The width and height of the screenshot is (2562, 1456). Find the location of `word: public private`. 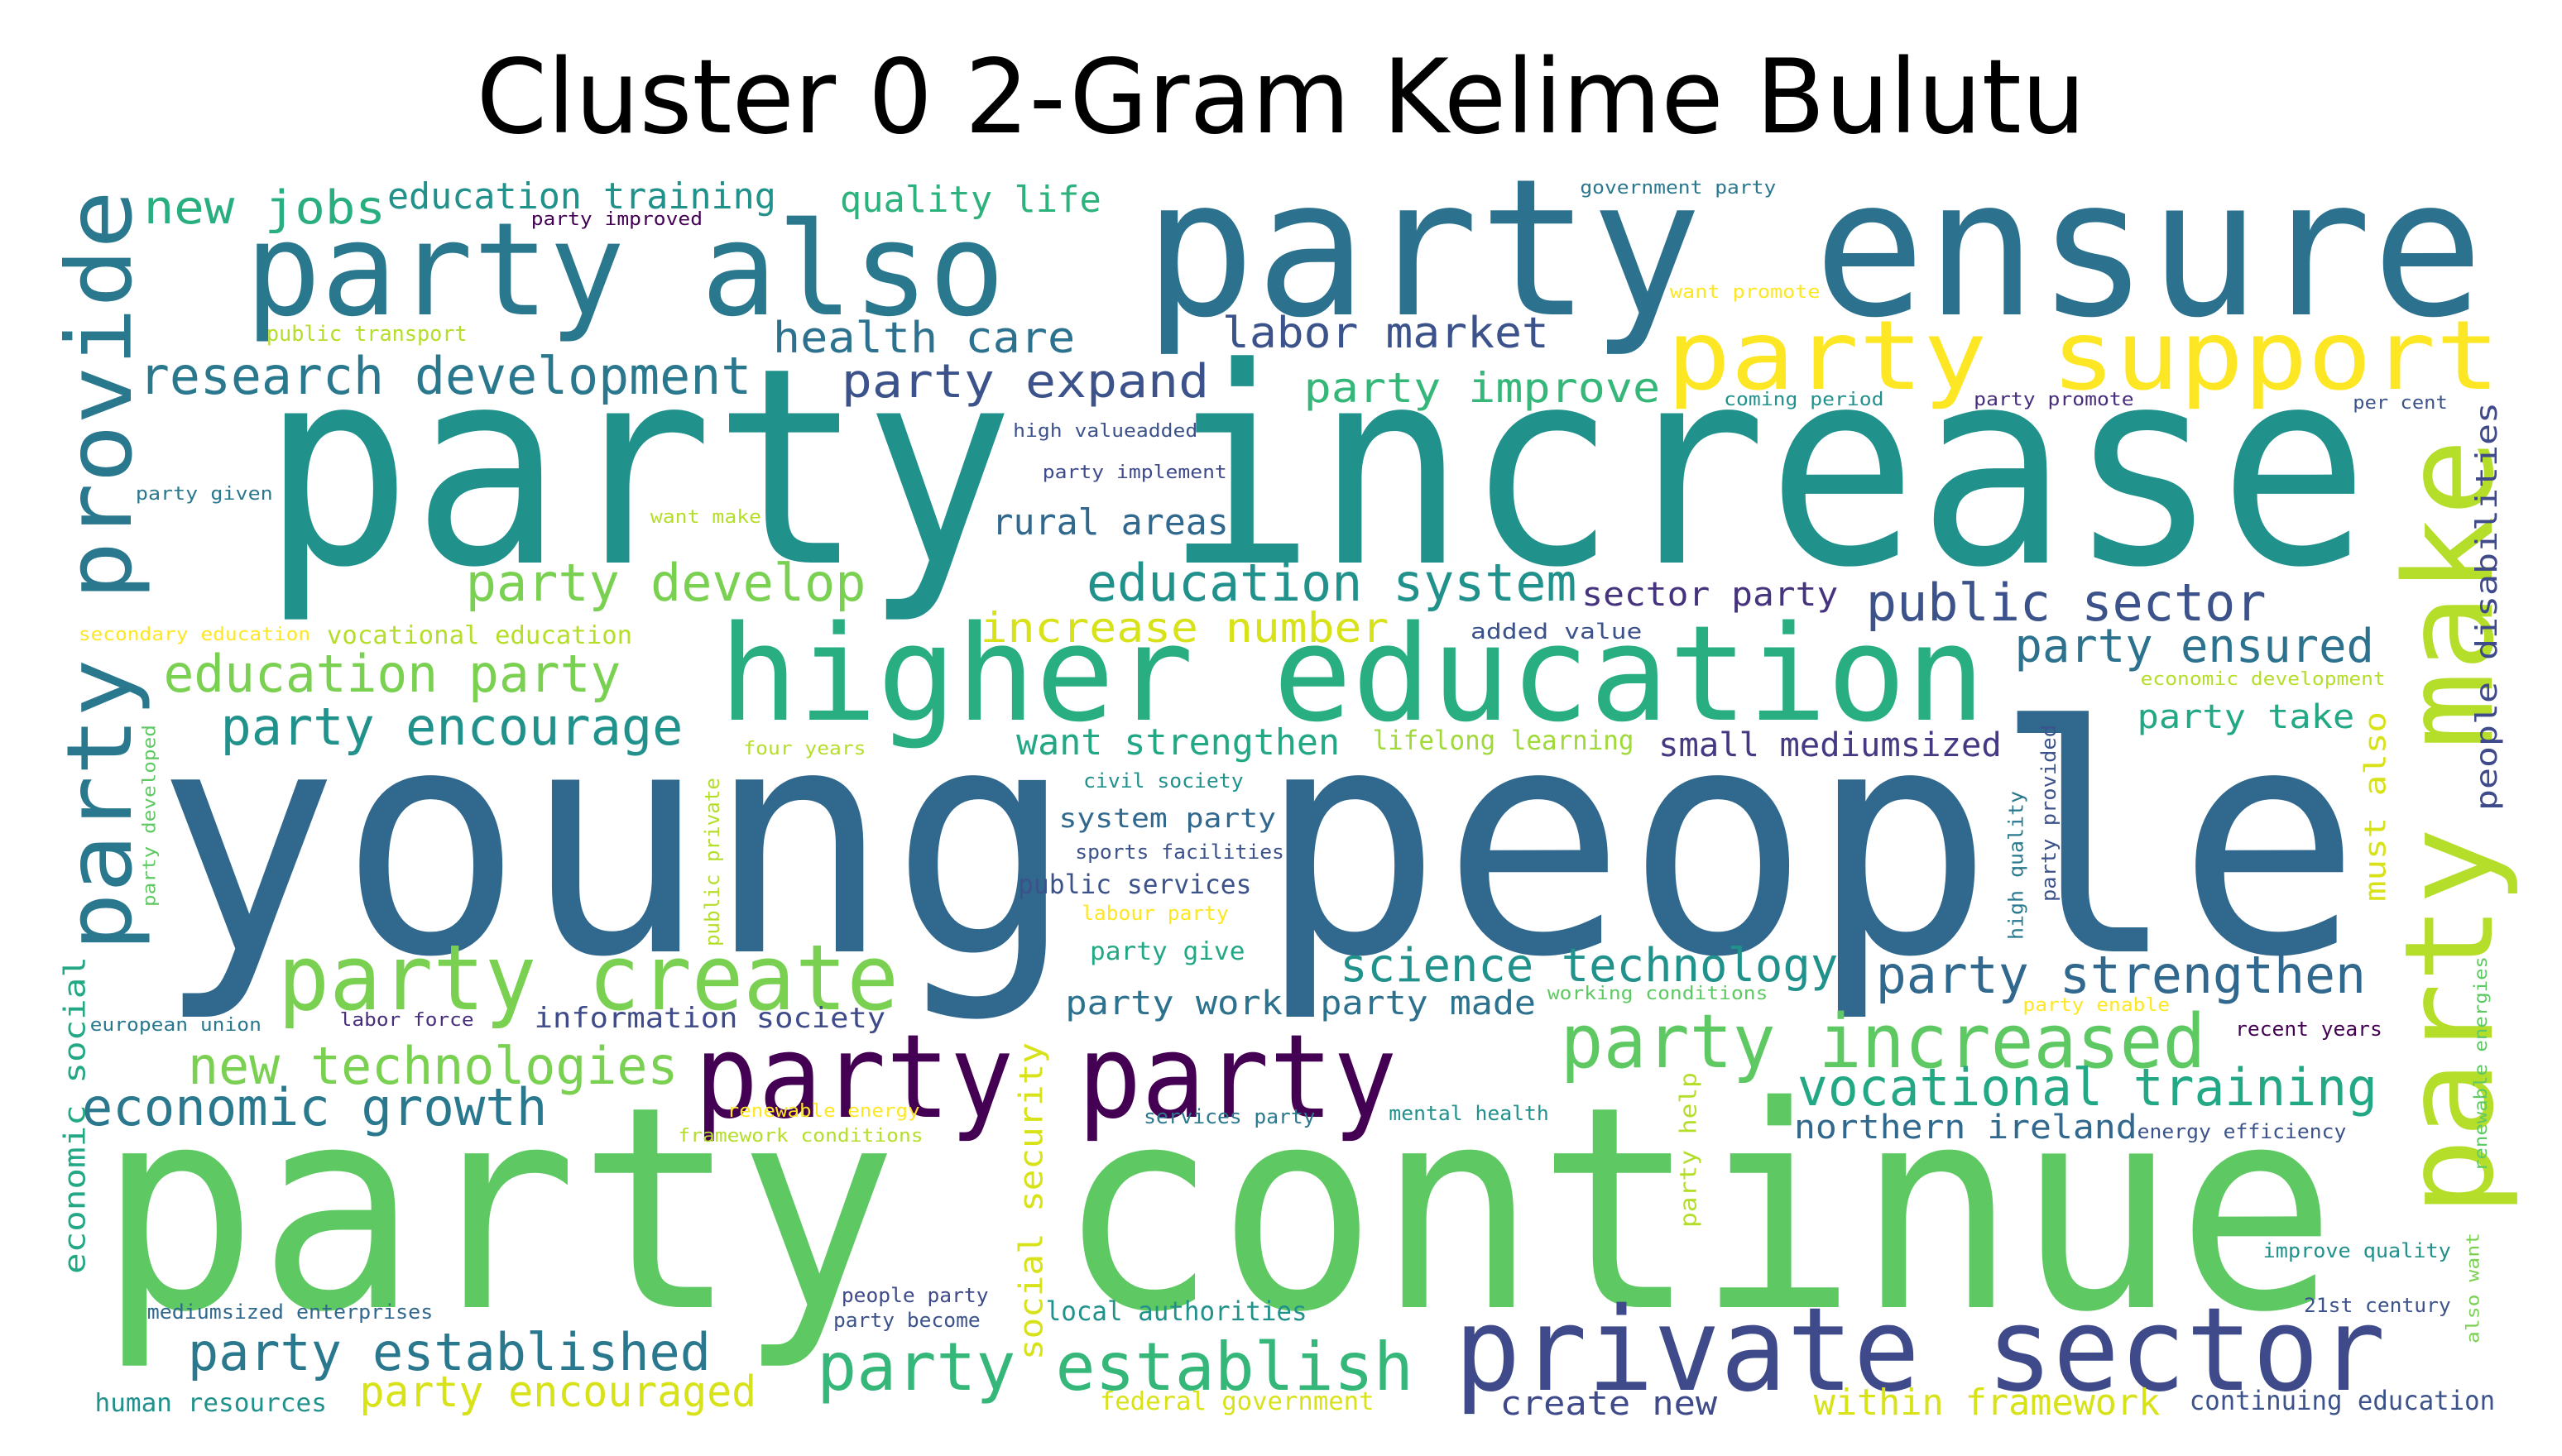

word: public private is located at coordinates (713, 862).